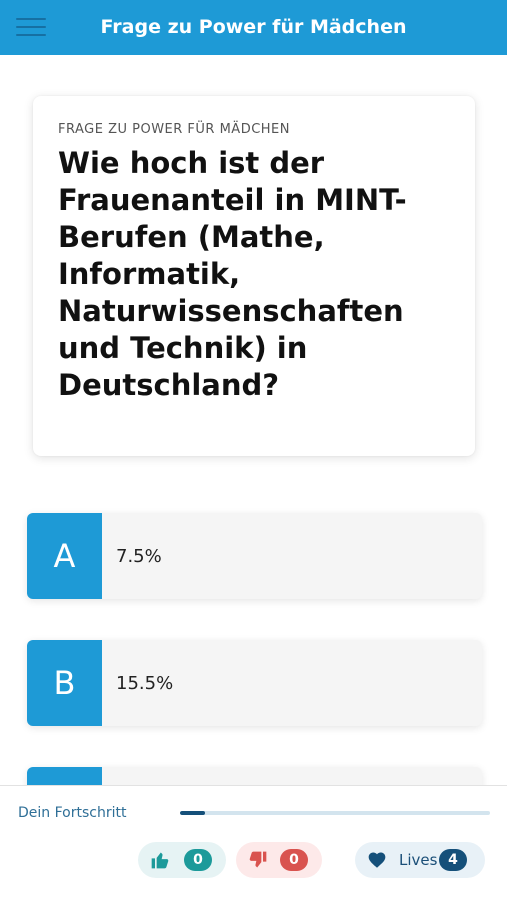 The height and width of the screenshot is (901, 507). I want to click on lives-label: Lives, so click(418, 860).